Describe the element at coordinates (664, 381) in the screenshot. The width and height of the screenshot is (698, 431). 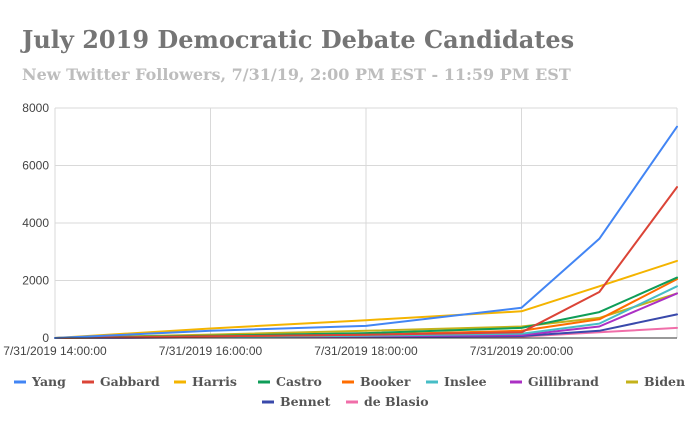
I see `legend-label-biden: Biden` at that location.